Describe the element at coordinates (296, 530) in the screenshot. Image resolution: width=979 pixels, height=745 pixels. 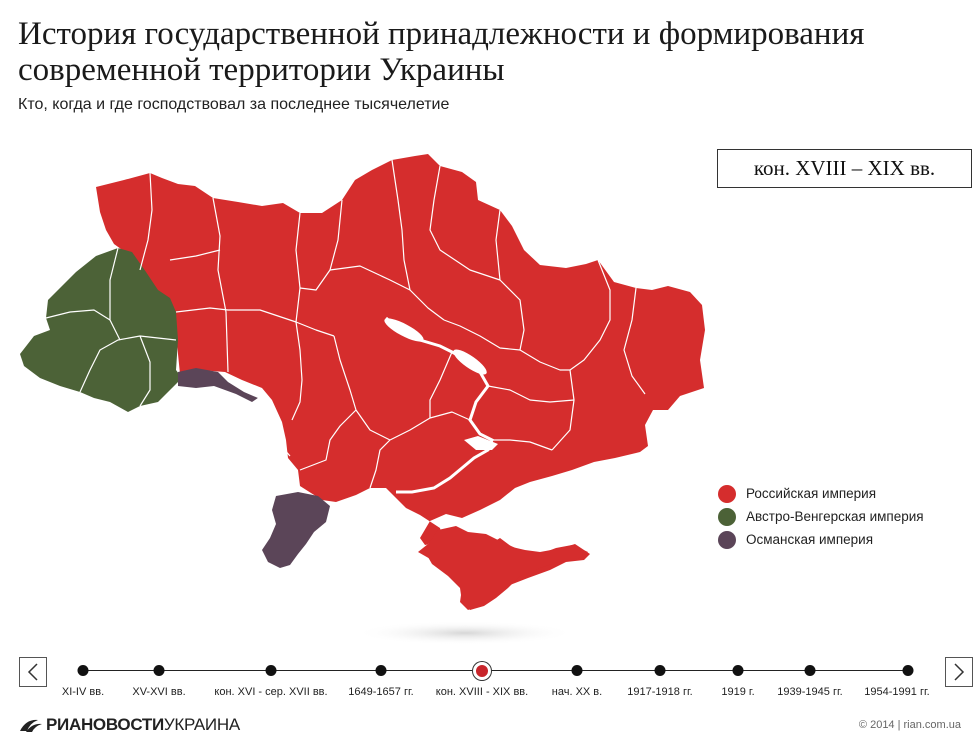
I see `region-ottoman-budjak` at that location.